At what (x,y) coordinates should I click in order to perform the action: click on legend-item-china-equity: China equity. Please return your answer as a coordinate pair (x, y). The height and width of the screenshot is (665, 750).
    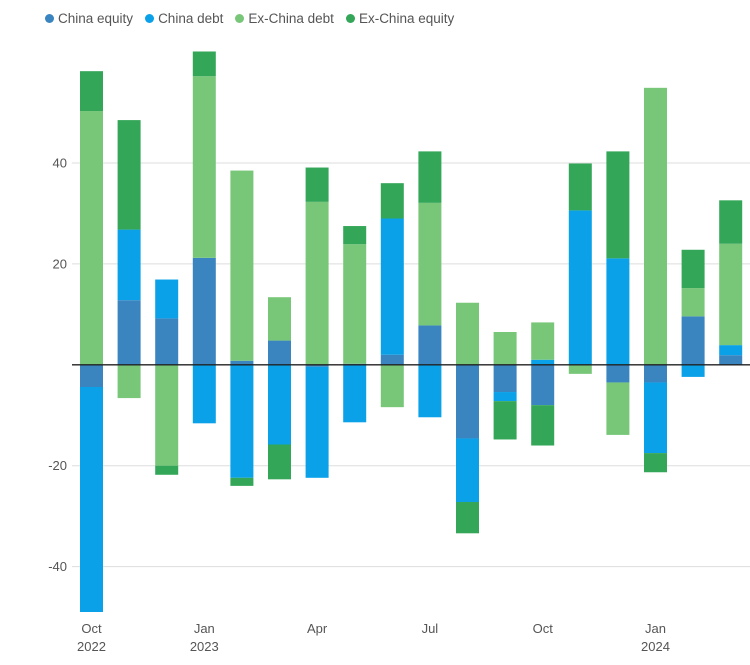
    Looking at the image, I should click on (89, 18).